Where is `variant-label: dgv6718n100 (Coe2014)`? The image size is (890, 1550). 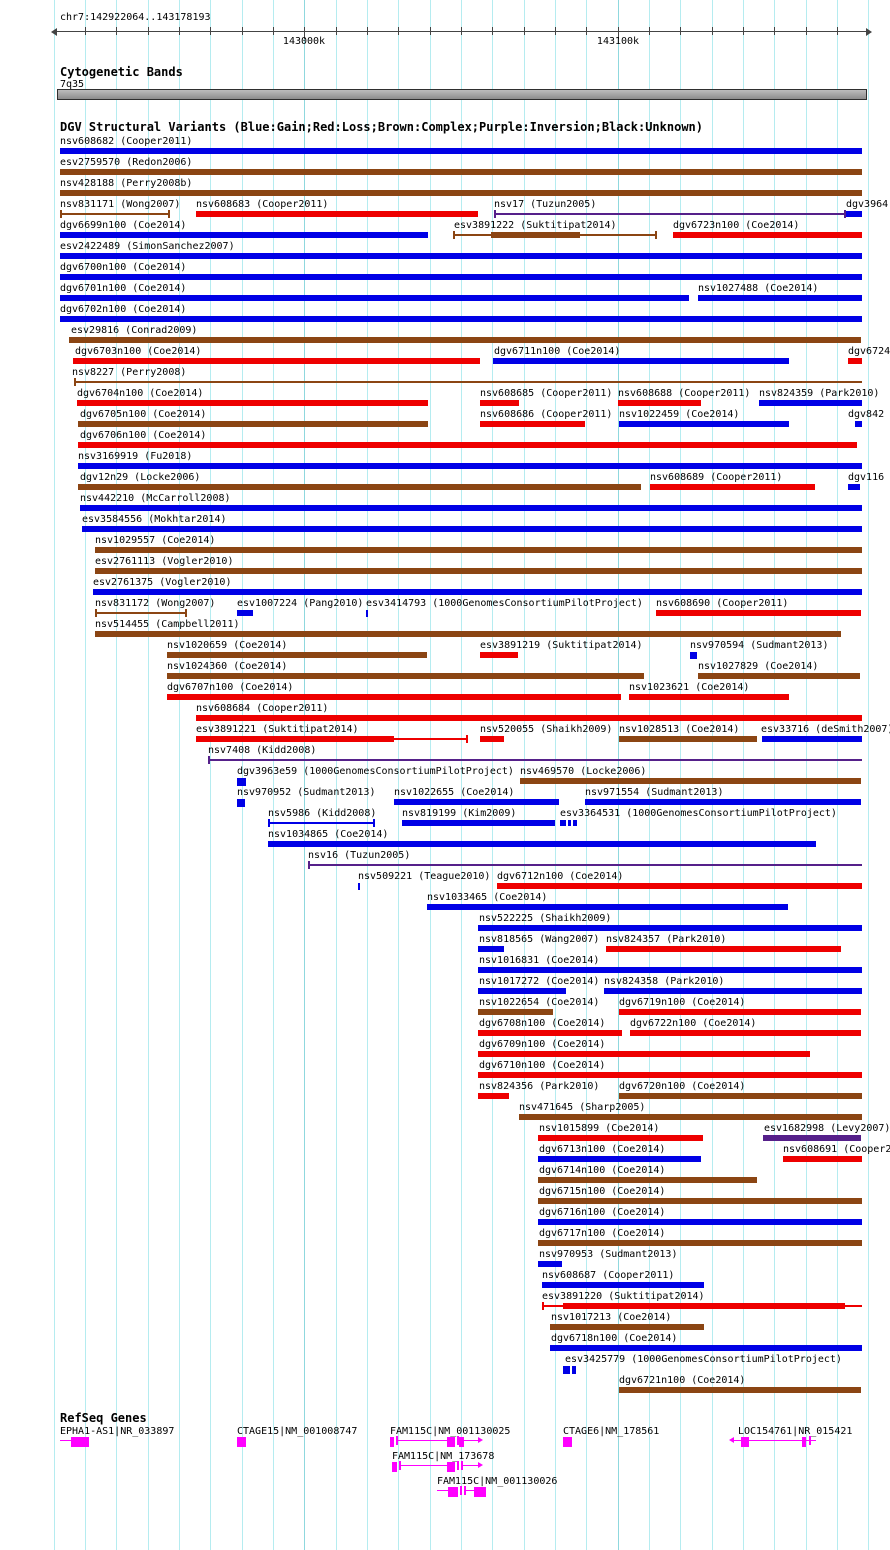
variant-label: dgv6718n100 (Coe2014) is located at coordinates (614, 1338).